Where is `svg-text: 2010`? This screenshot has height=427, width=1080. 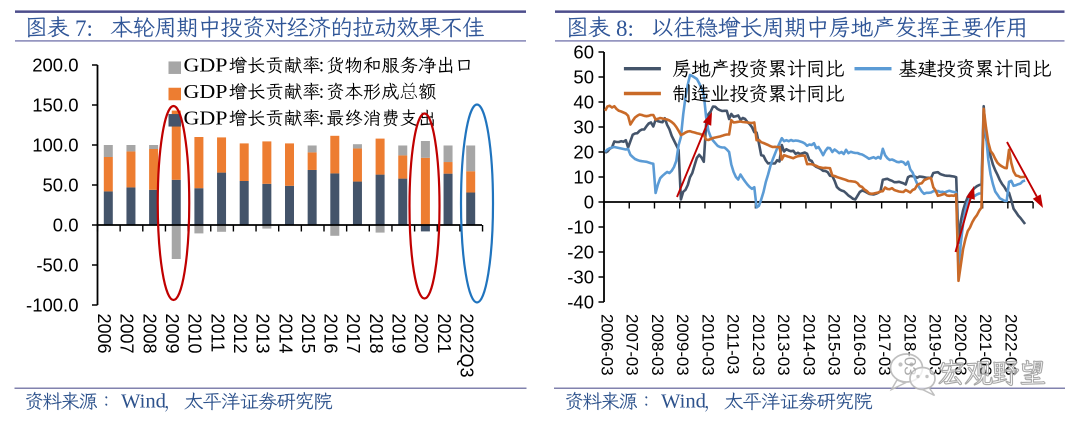
svg-text: 2010 is located at coordinates (195, 334).